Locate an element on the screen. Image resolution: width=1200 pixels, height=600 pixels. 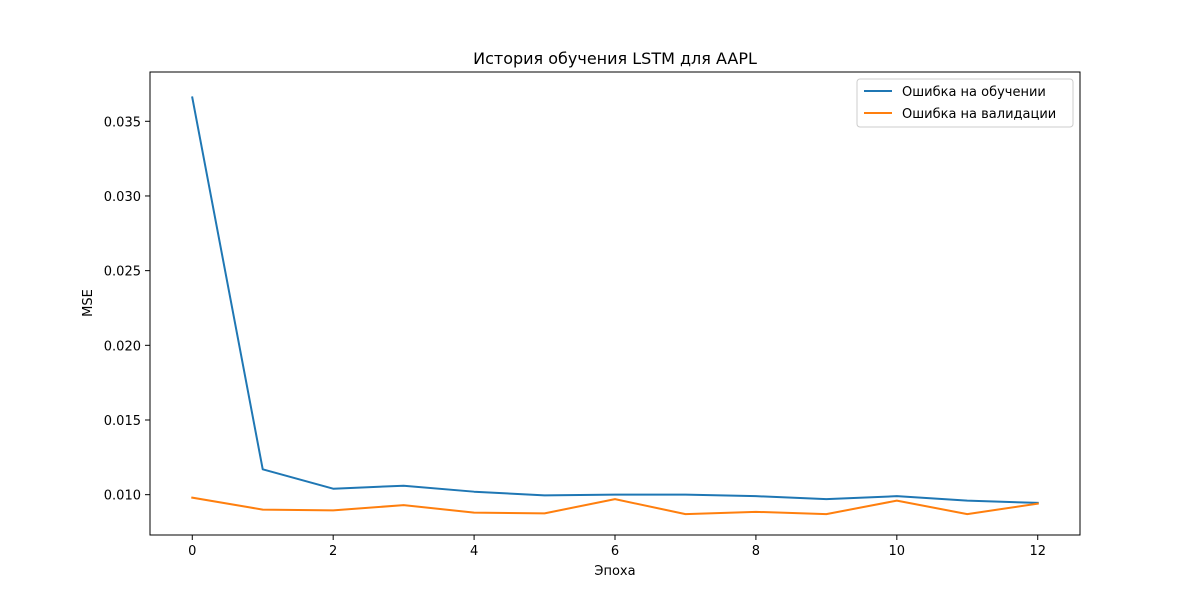
y-tick-label: 0.015 is located at coordinates (122, 421).